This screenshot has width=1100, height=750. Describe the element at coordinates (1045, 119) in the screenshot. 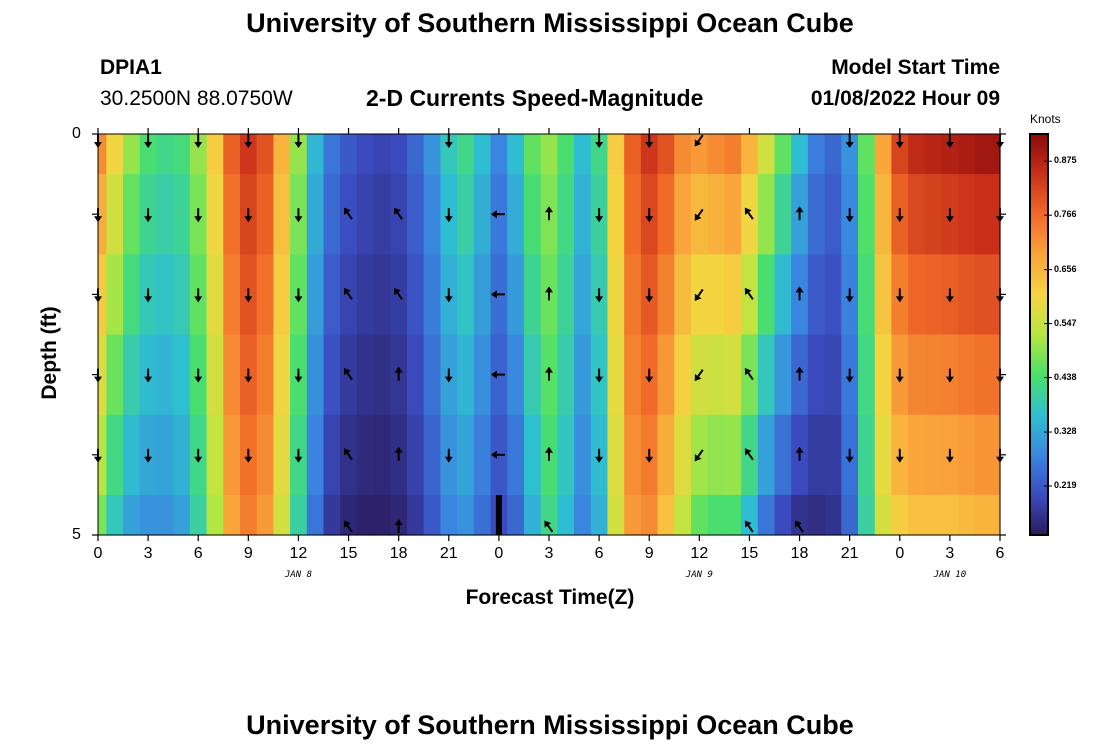

I see `colorbar-unit: Knots` at that location.